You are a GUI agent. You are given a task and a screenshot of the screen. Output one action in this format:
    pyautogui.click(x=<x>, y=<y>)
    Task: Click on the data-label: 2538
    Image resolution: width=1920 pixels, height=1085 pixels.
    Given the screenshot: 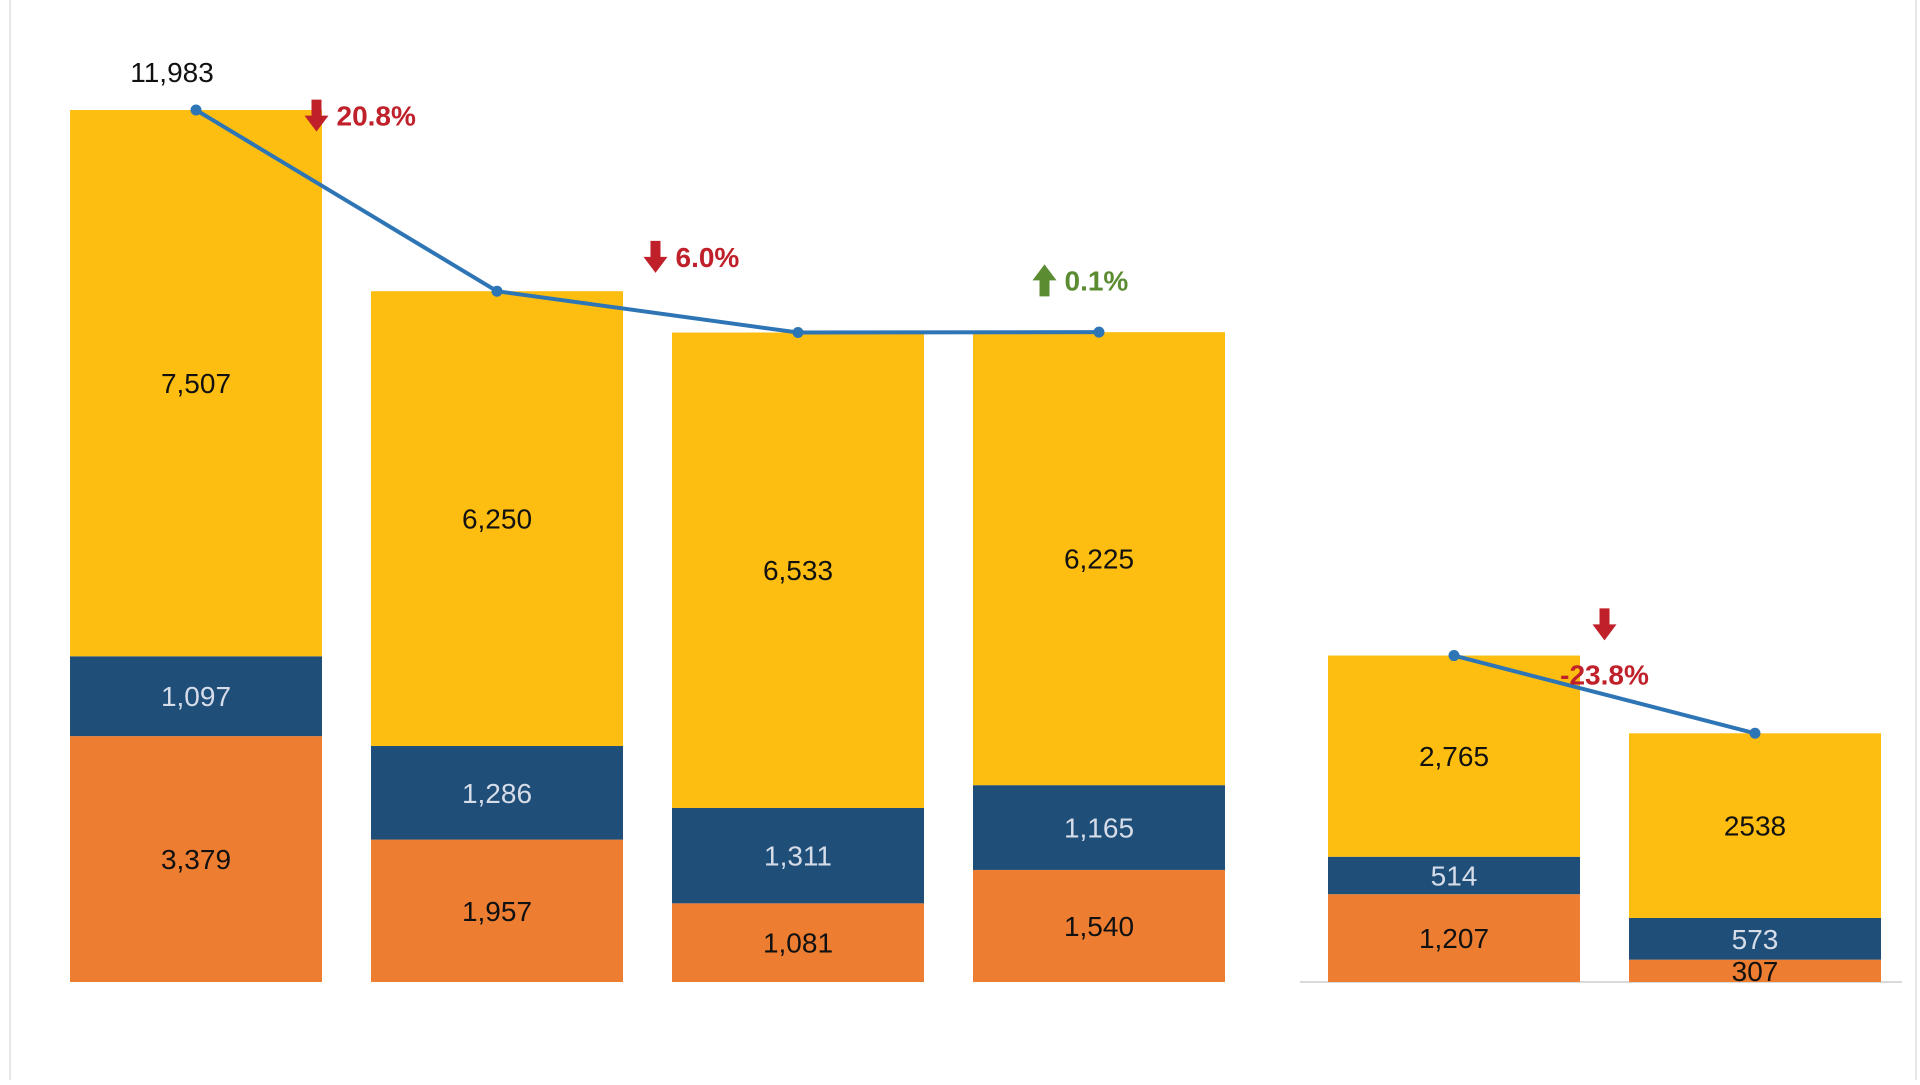 What is the action you would take?
    pyautogui.click(x=1755, y=826)
    